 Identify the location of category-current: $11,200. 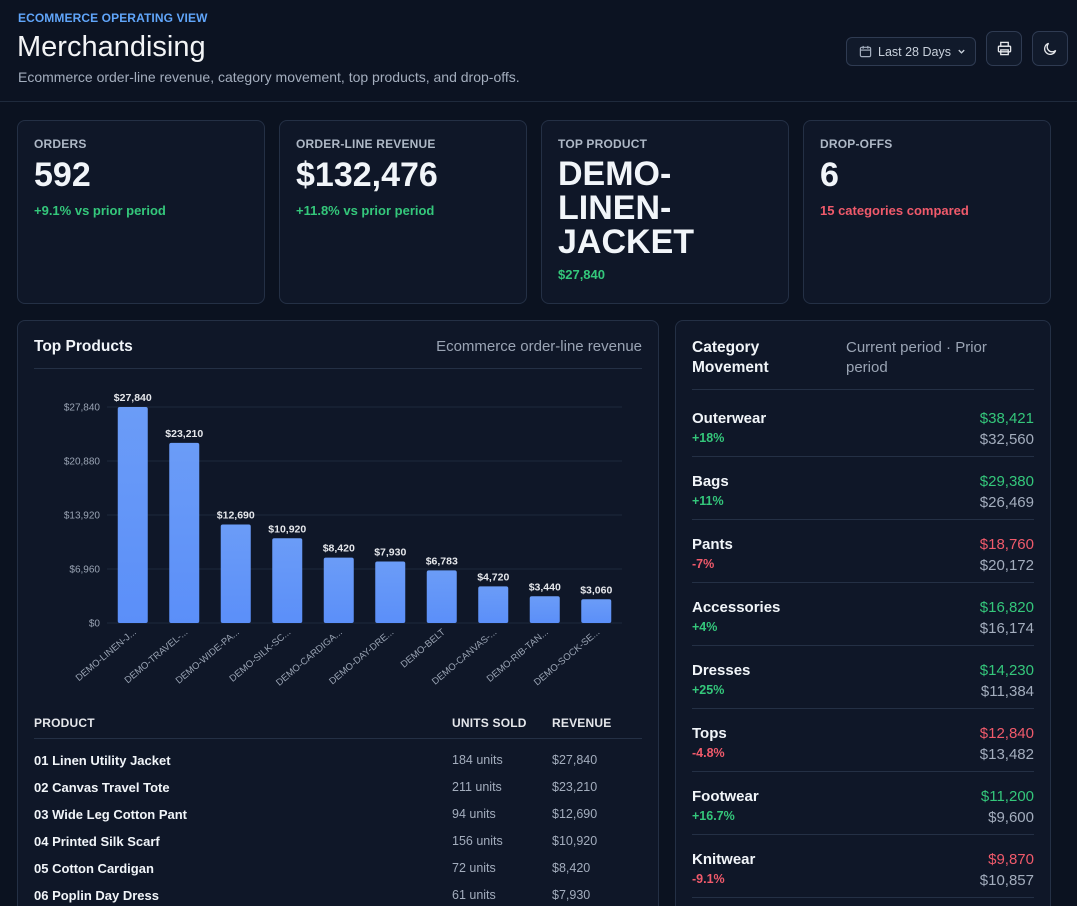
(1007, 796).